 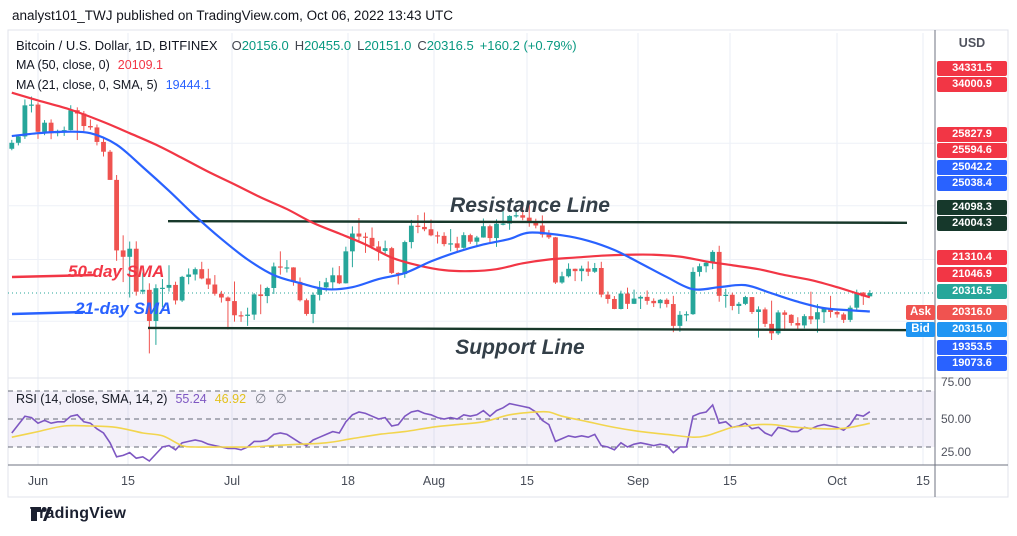 I want to click on ask-chip: Ask, so click(x=920, y=312).